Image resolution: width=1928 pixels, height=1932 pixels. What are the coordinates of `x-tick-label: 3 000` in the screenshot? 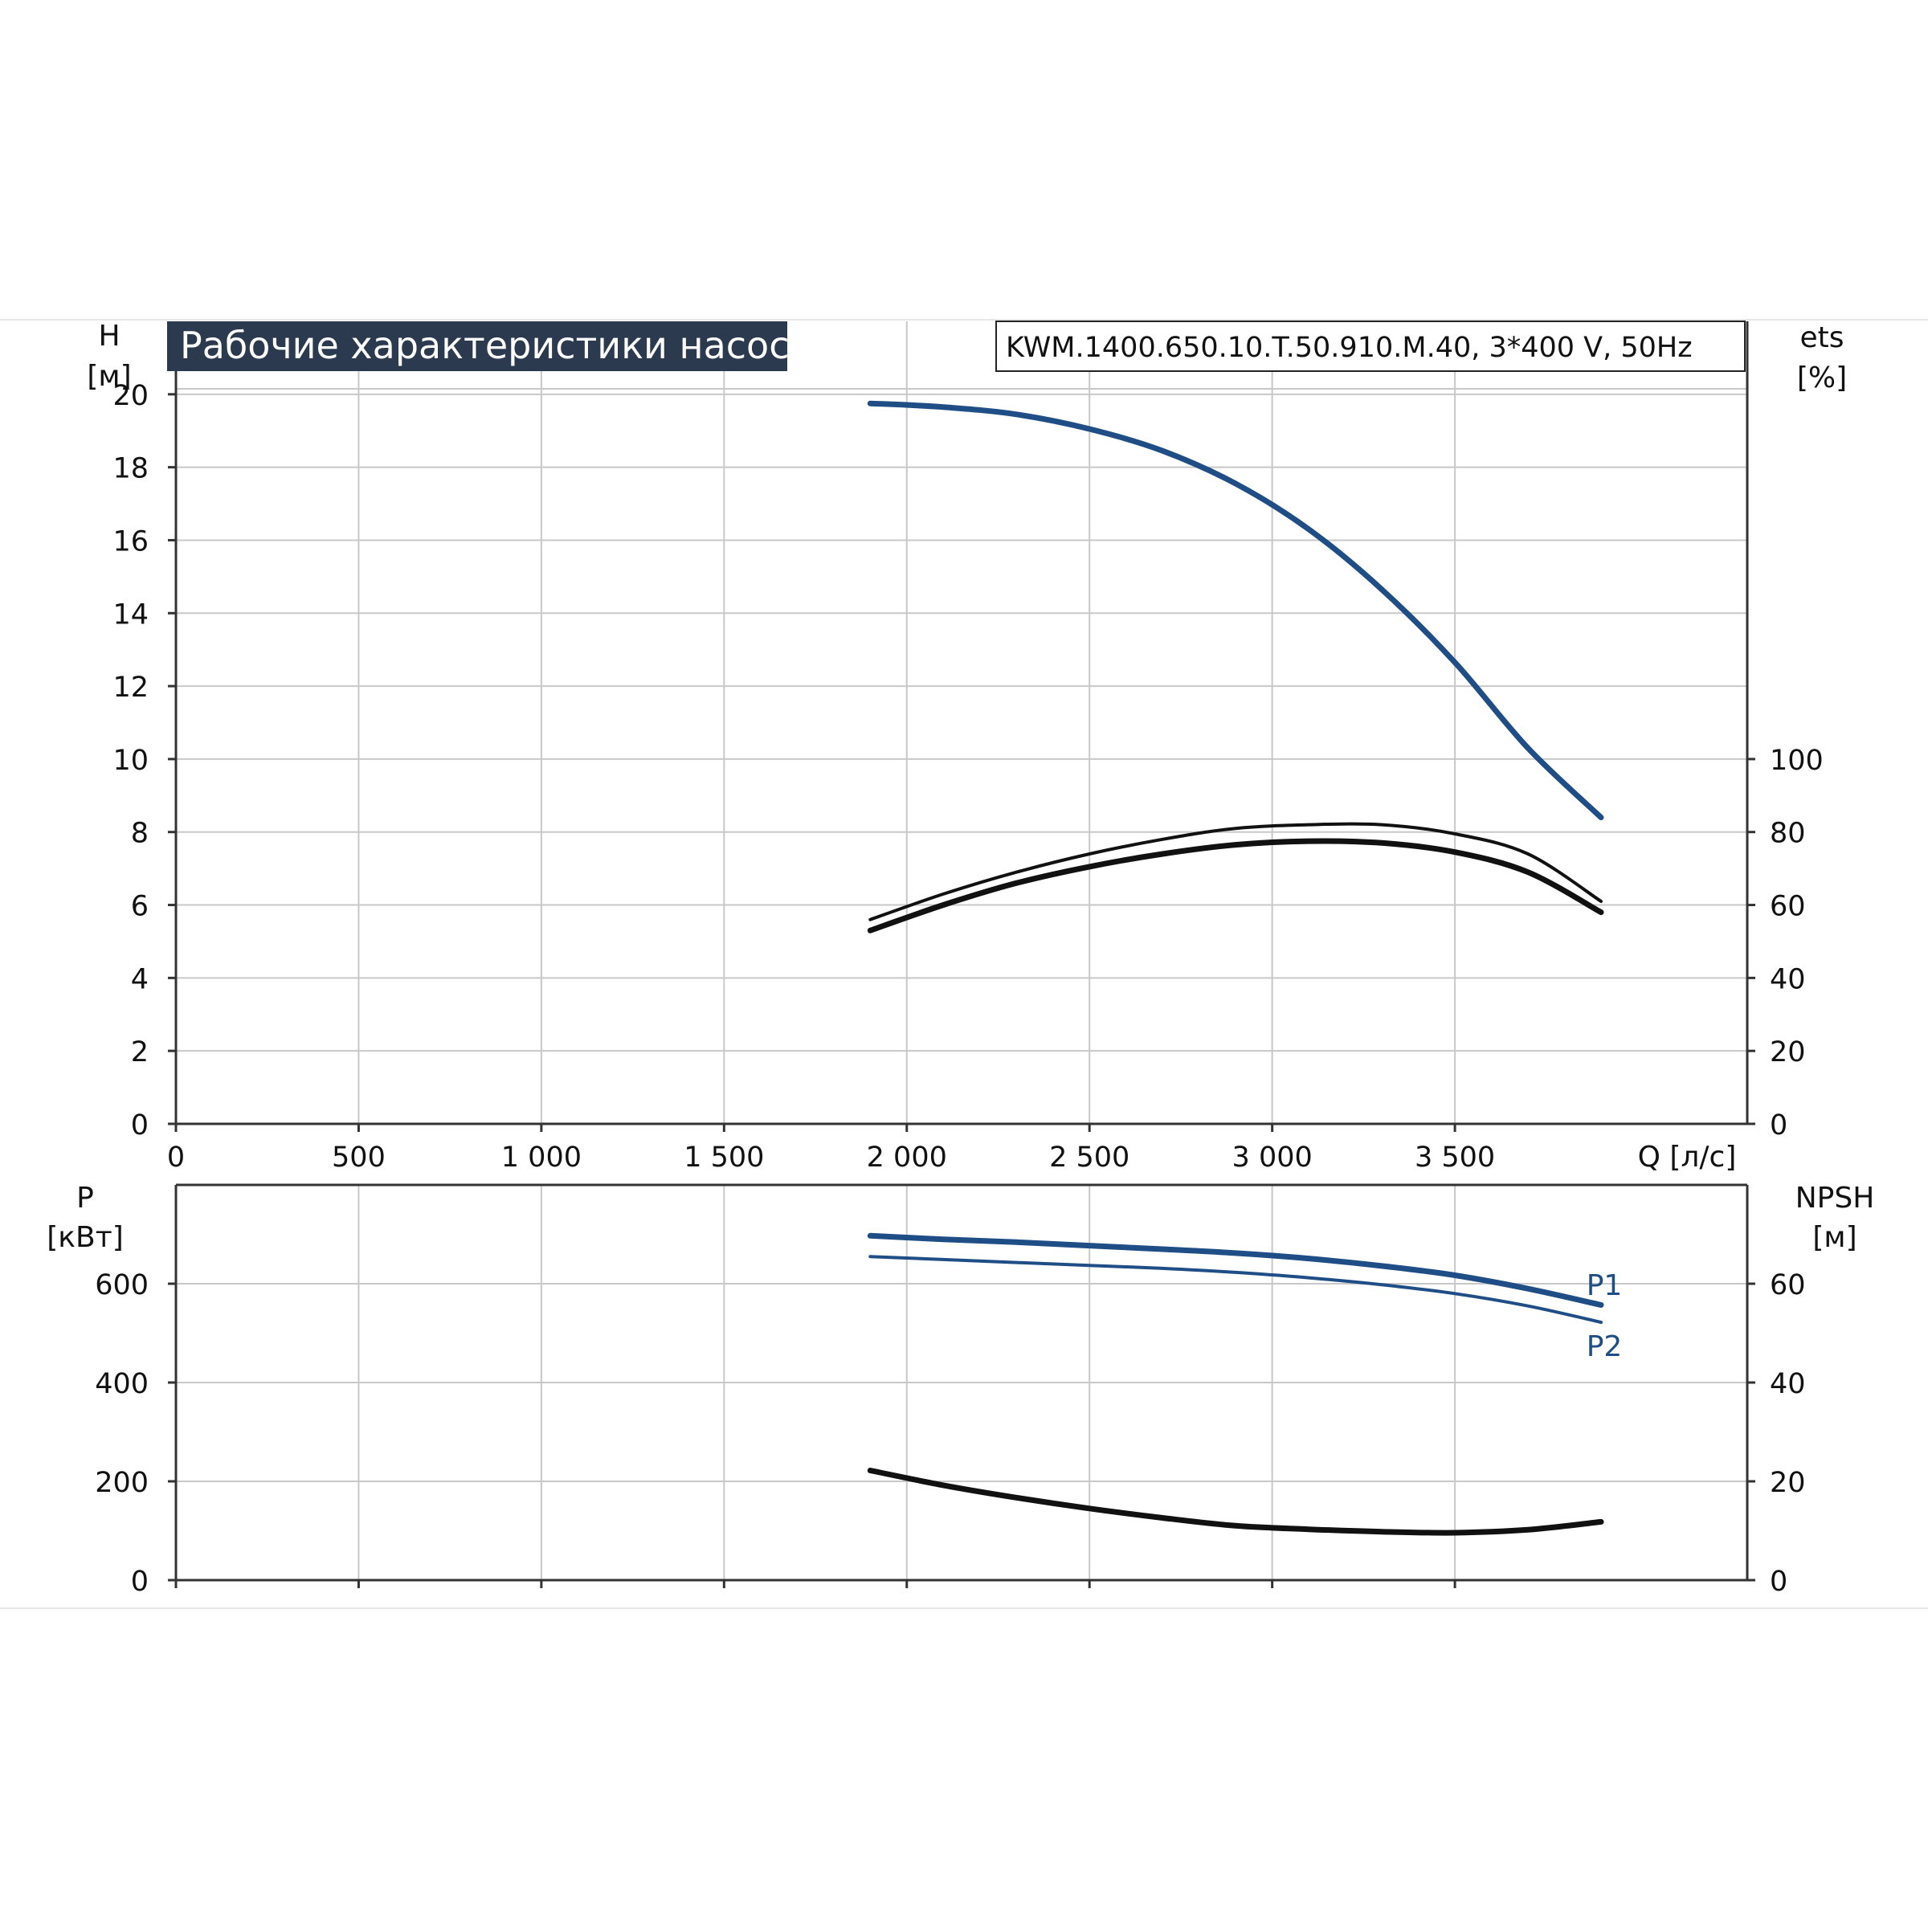 It's located at (1273, 1158).